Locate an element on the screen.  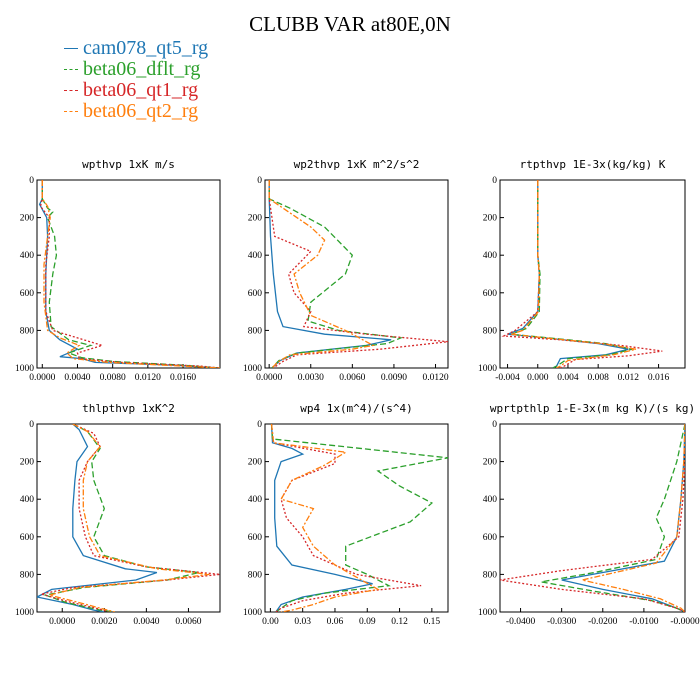
x-tick-label: -0.0300 is located at coordinates (562, 622).